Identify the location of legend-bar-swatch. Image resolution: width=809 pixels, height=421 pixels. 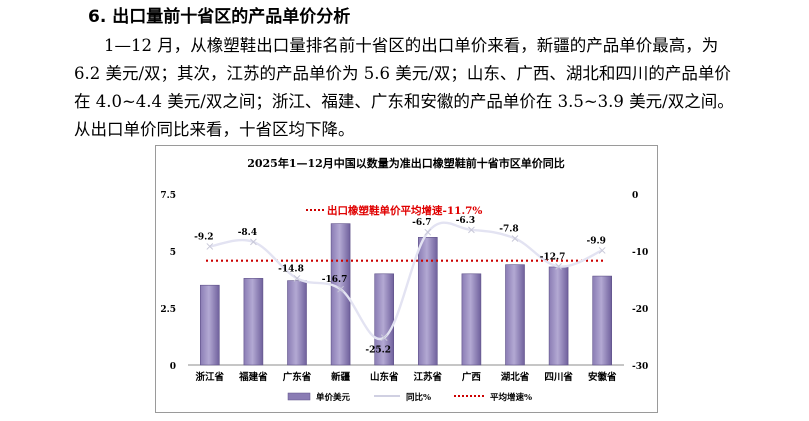
(299, 396).